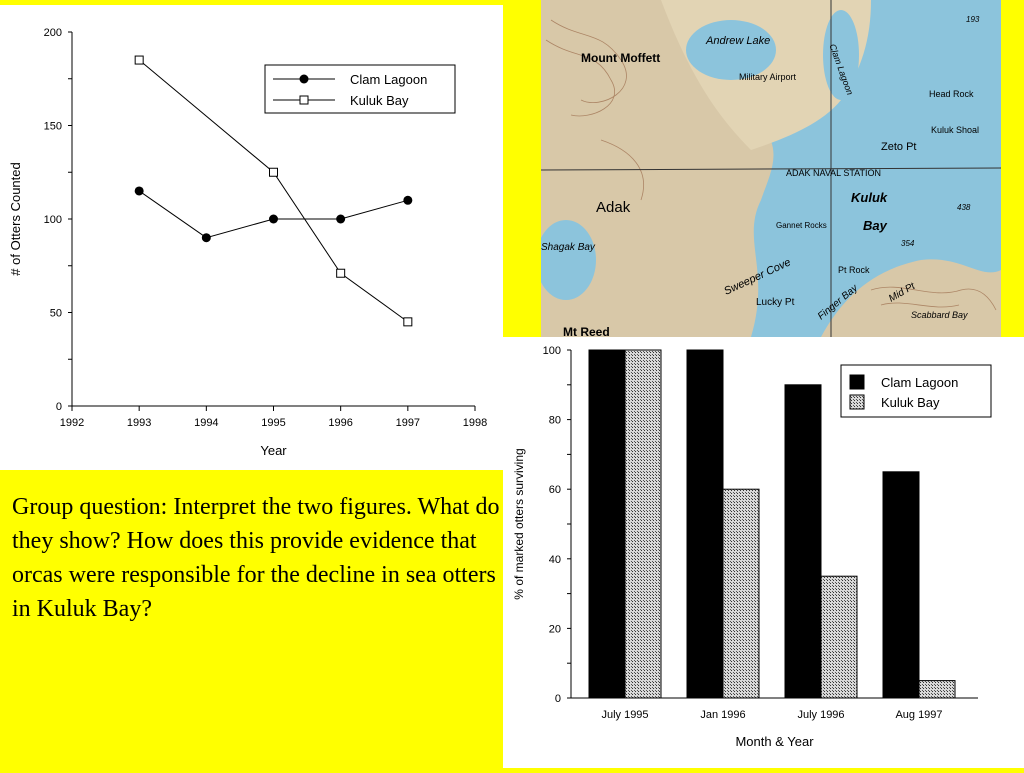  I want to click on map-label-adak-naval-station: ADAK NAVAL STATION, so click(833, 173).